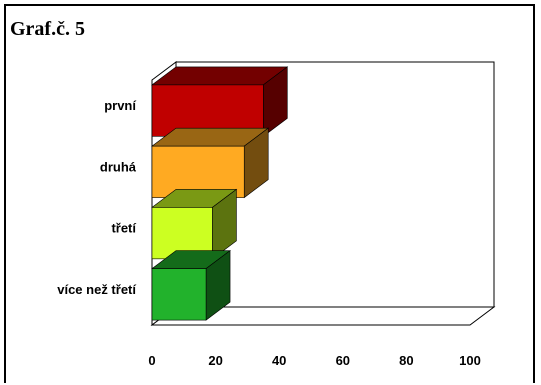 This screenshot has height=385, width=541. What do you see at coordinates (123, 228) in the screenshot?
I see `category-label: třetí` at bounding box center [123, 228].